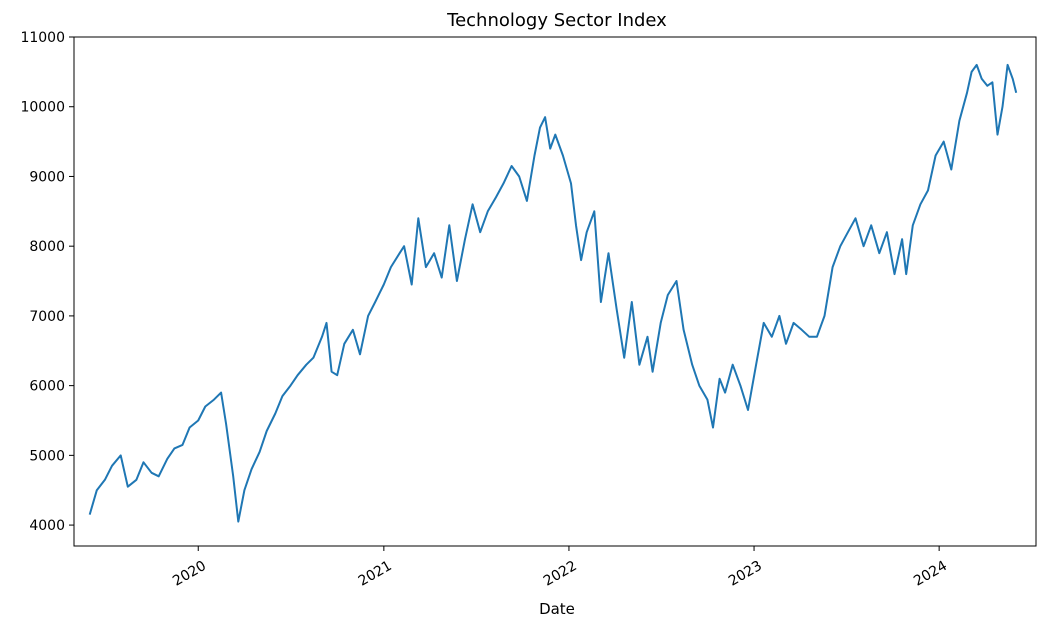 The width and height of the screenshot is (1045, 622). Describe the element at coordinates (557, 609) in the screenshot. I see `x-axis-label: Date` at that location.